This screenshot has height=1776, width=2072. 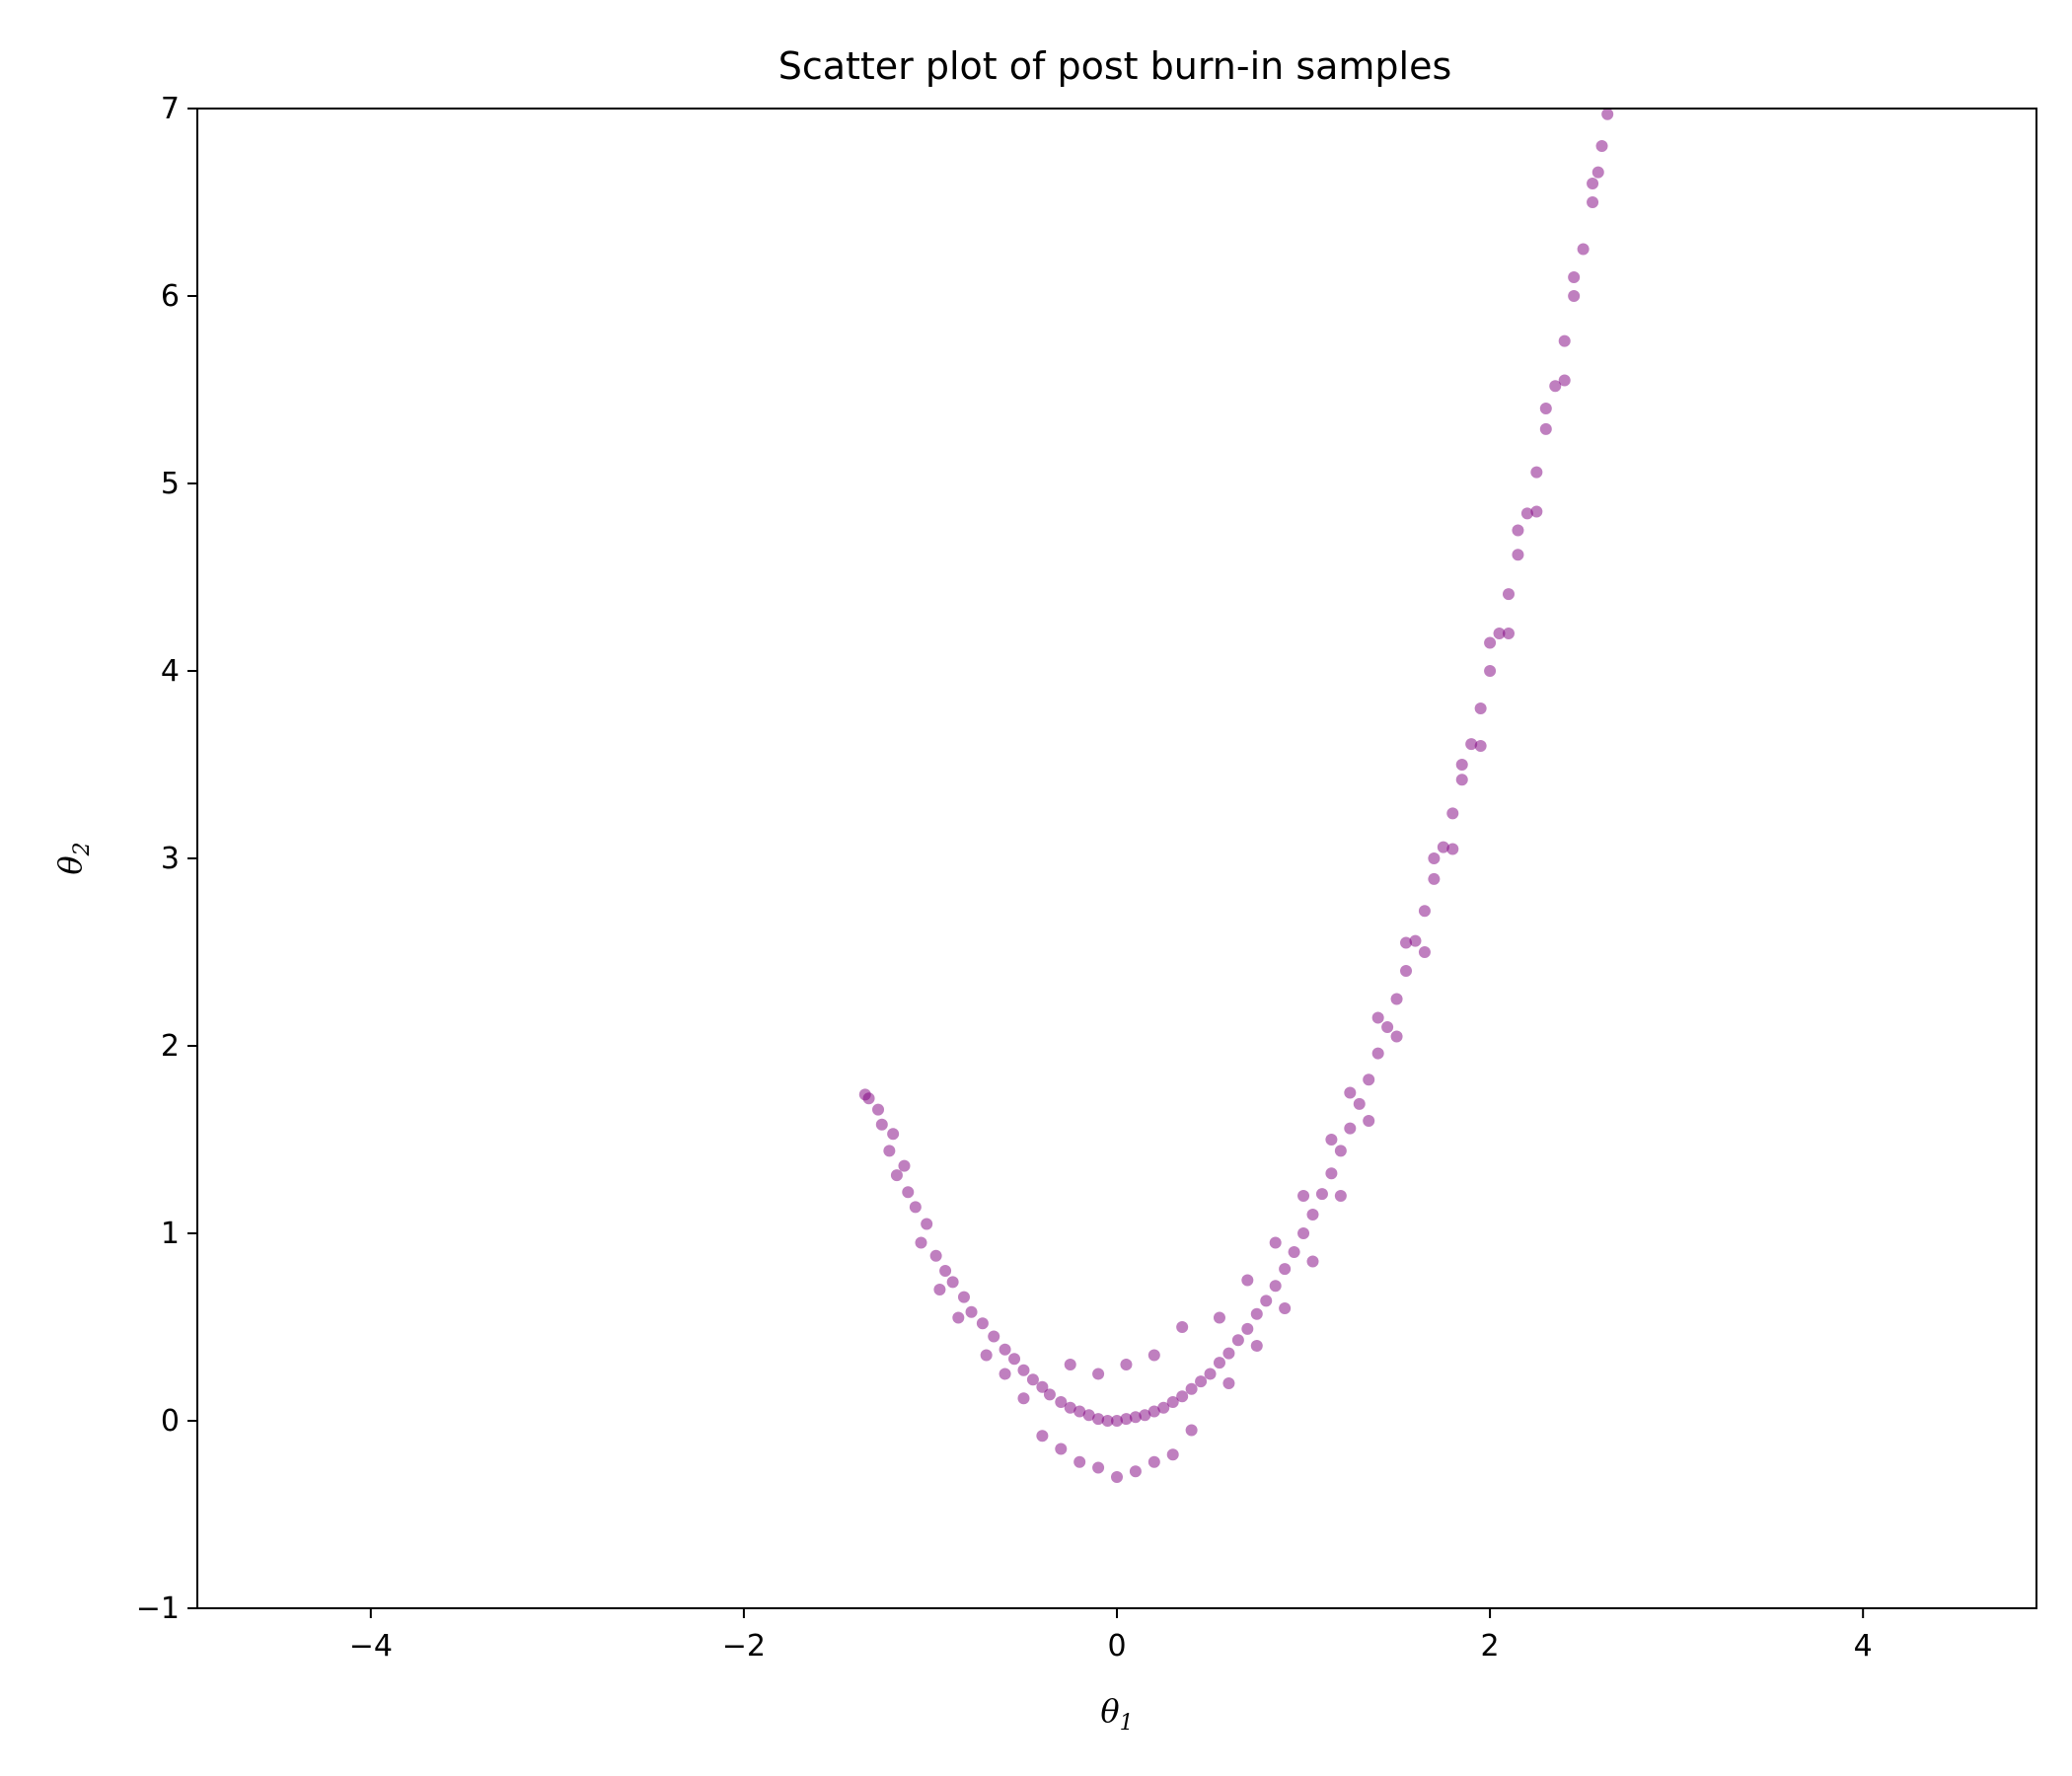 I want to click on x-axis-label: θ1, so click(x=1116, y=1714).